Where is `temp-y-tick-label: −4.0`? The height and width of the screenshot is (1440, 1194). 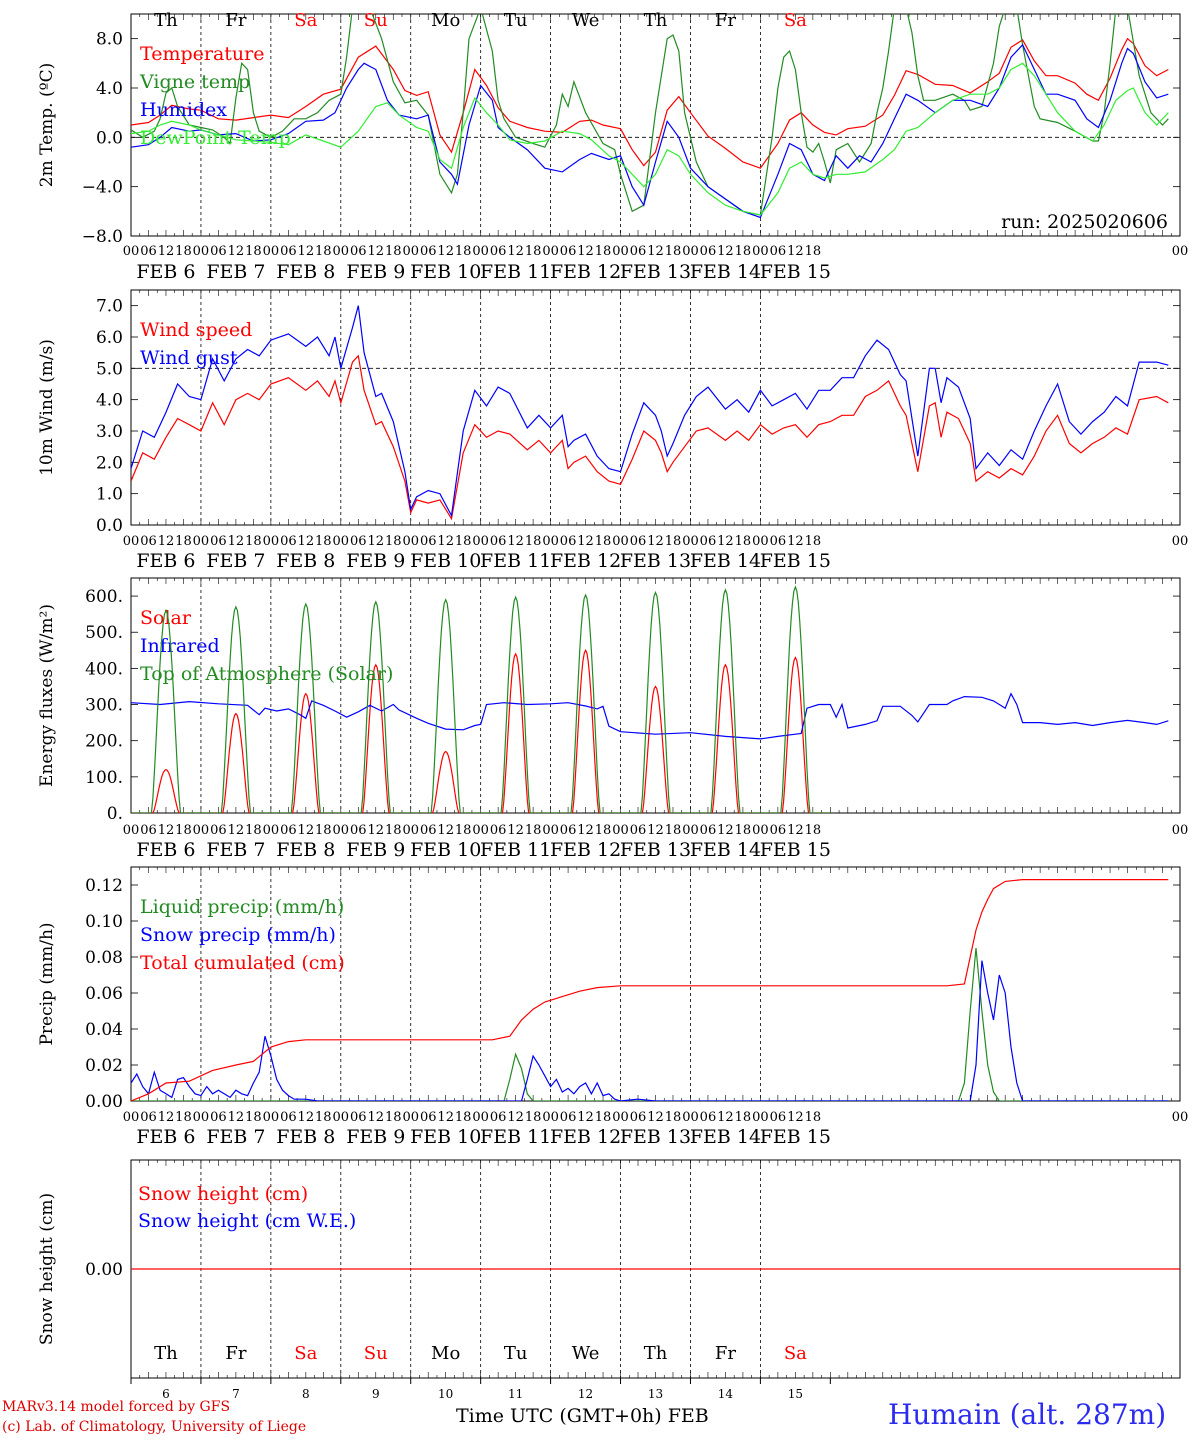 temp-y-tick-label: −4.0 is located at coordinates (102, 188).